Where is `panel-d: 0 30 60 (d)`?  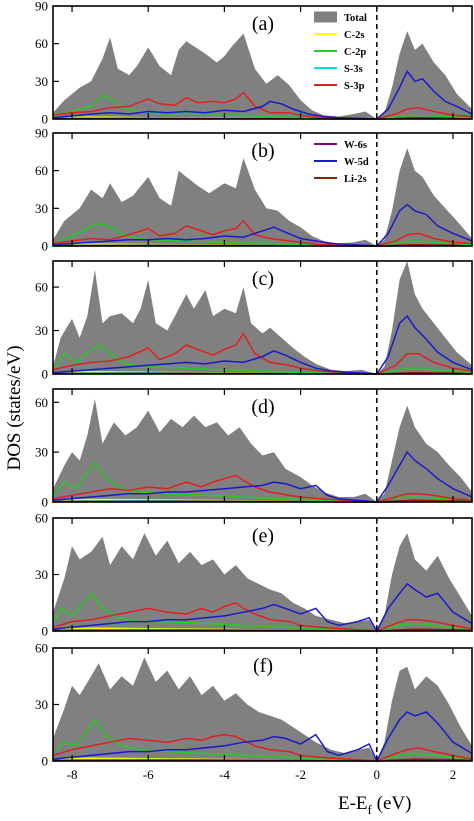
panel-d: 0 30 60 (d) is located at coordinates (254, 449).